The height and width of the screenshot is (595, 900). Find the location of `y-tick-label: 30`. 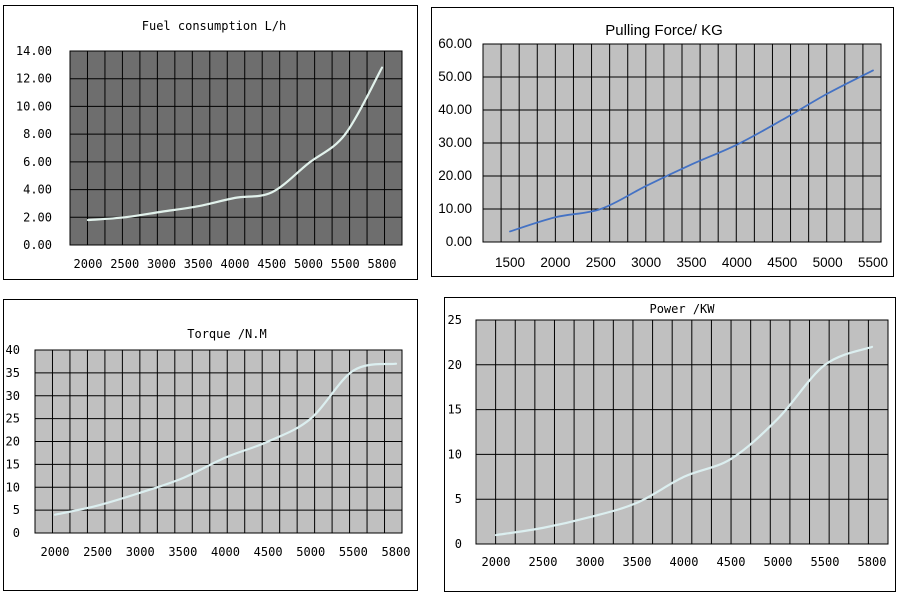

y-tick-label: 30 is located at coordinates (13, 396).